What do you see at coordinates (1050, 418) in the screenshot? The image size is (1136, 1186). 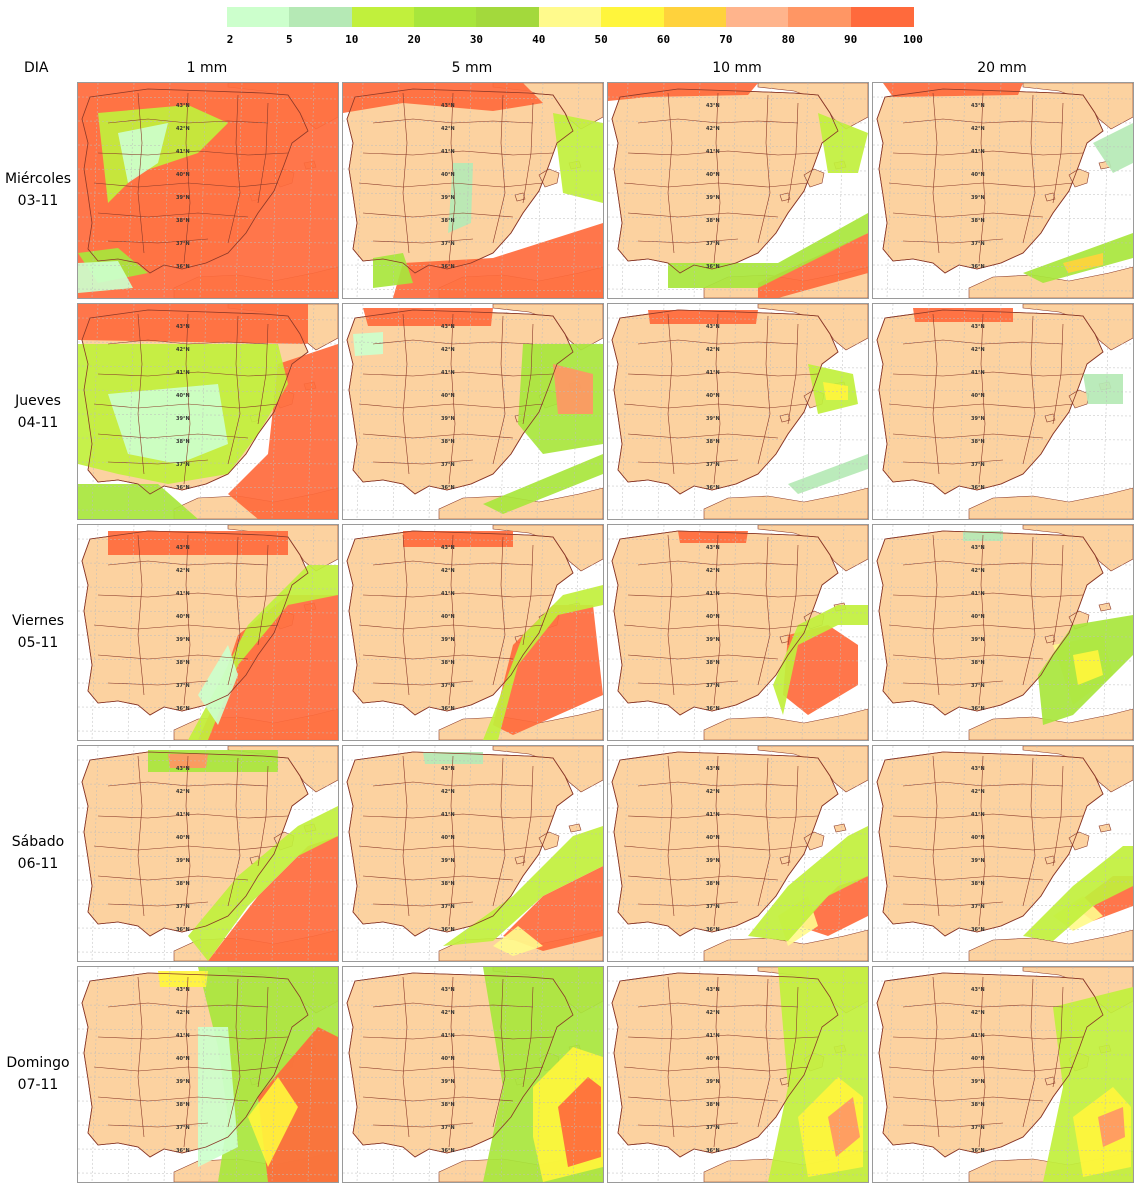 I see `balearic-island` at bounding box center [1050, 418].